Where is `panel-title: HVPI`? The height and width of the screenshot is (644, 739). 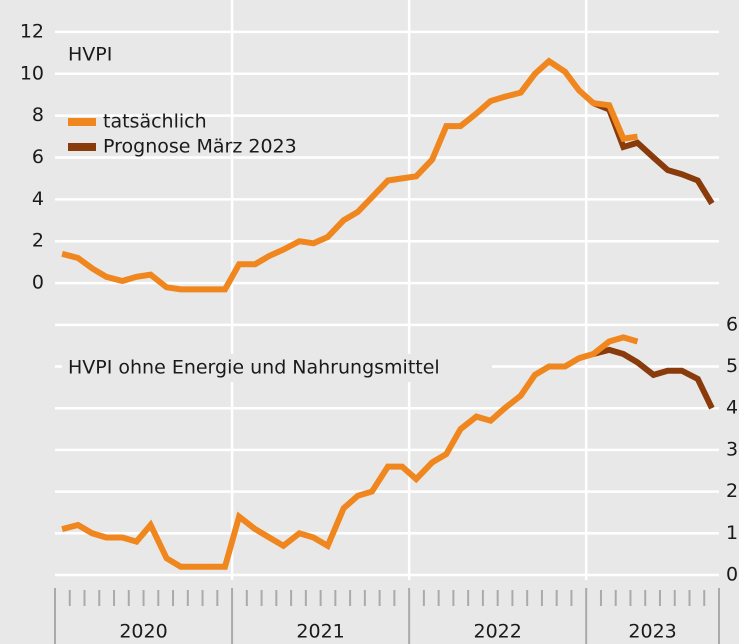
panel-title: HVPI is located at coordinates (90, 55).